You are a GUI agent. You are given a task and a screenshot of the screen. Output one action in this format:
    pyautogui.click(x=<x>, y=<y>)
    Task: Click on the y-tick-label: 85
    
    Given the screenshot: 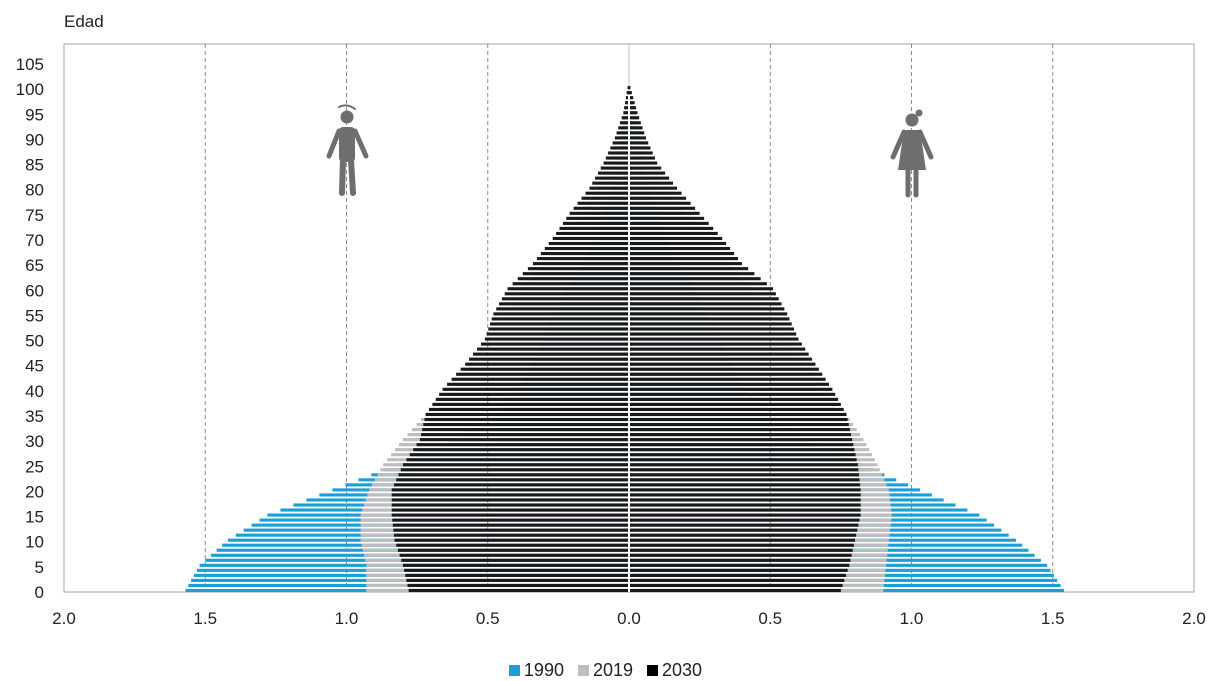 What is the action you would take?
    pyautogui.click(x=34, y=165)
    